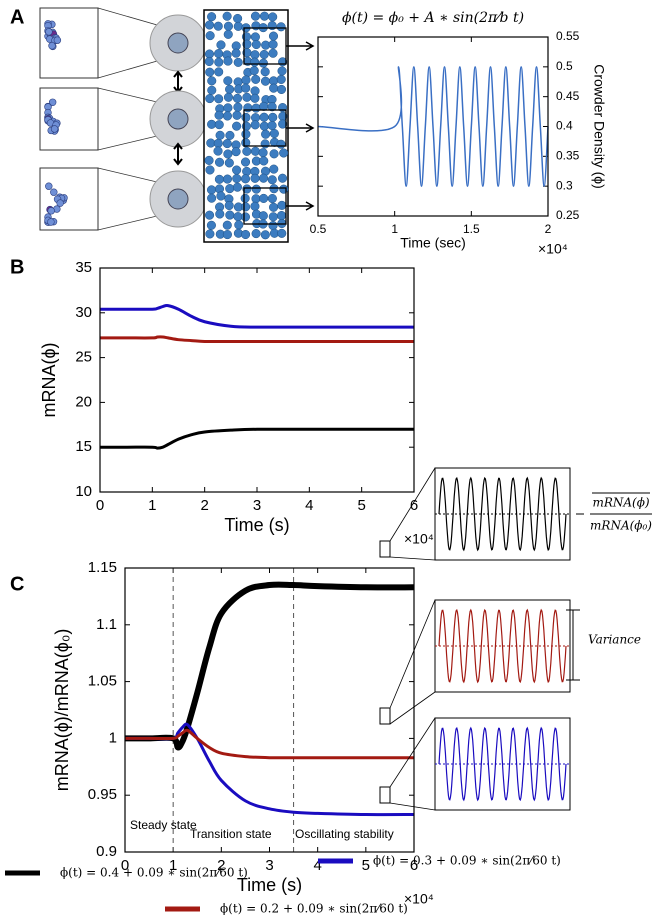 This screenshot has height=920, width=663. What do you see at coordinates (599, 126) in the screenshot?
I see `y-axis-label: Crowder Density (ϕ)` at bounding box center [599, 126].